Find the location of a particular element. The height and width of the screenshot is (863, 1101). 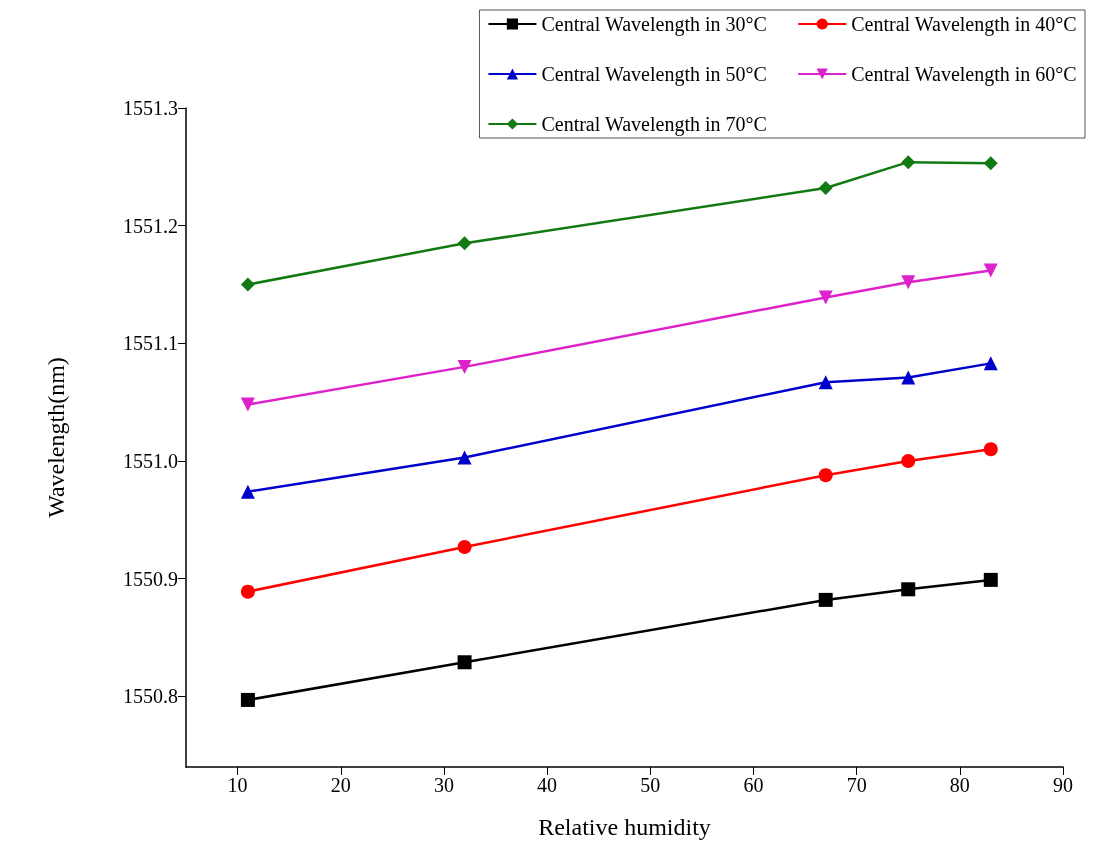

legend-label: Central Wavelength in 60°C is located at coordinates (964, 74).